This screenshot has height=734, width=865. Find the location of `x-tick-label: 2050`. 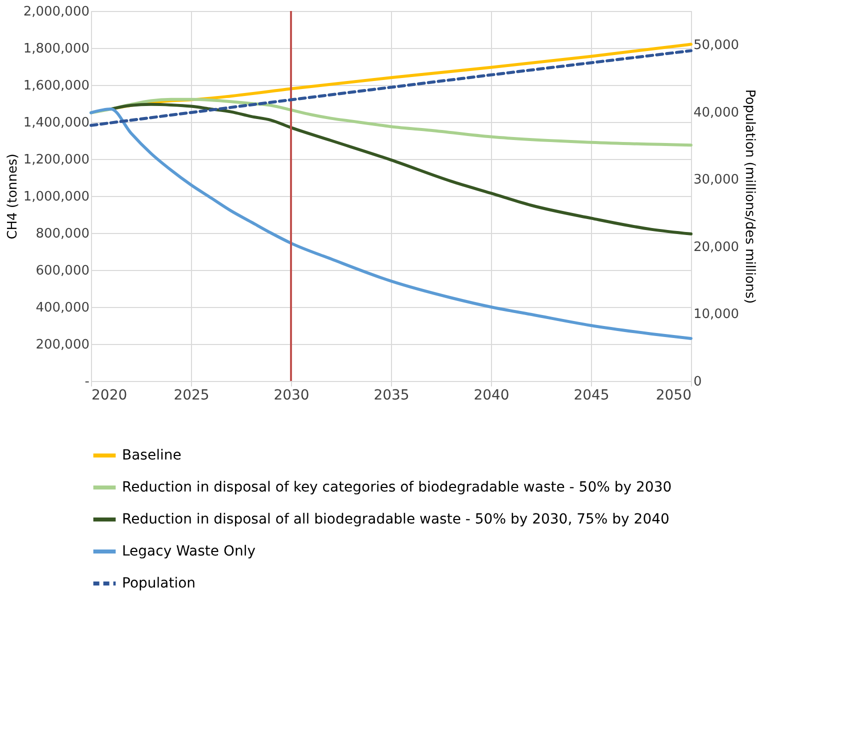

x-tick-label: 2050 is located at coordinates (674, 396).